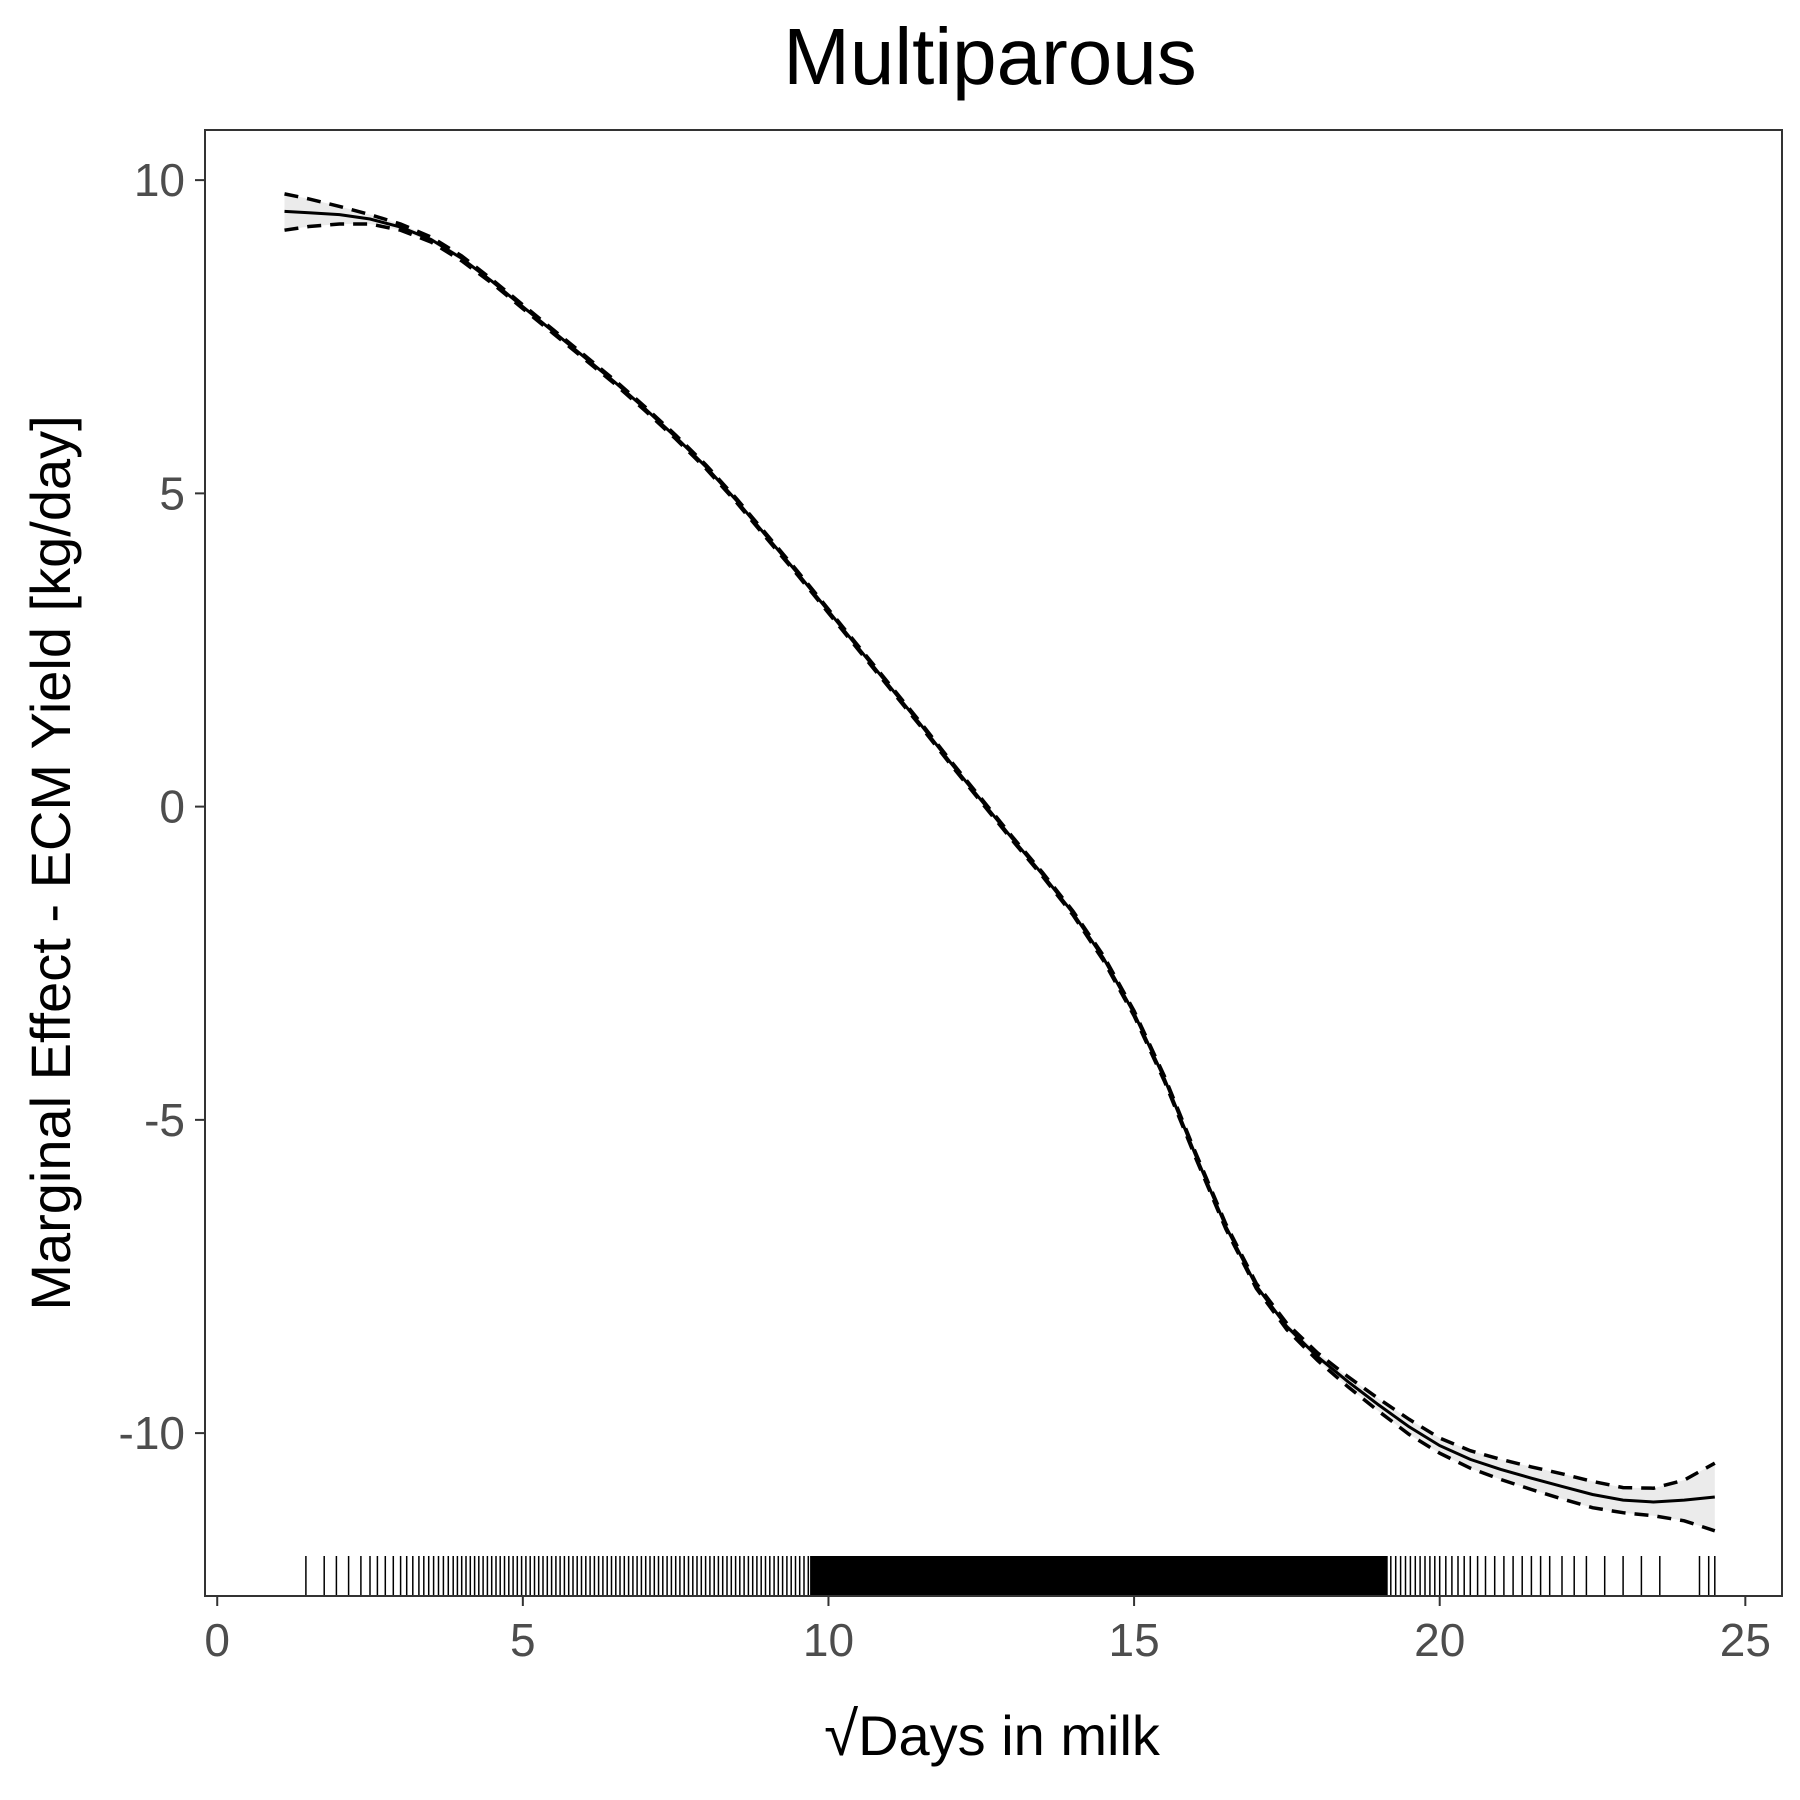 This screenshot has height=1800, width=1800. I want to click on rug-marks, so click(1010, 1576).